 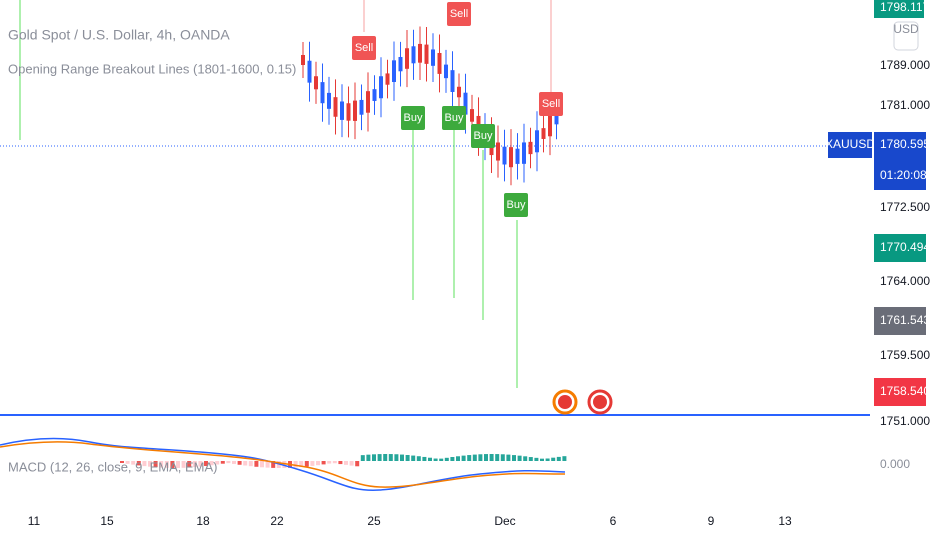 What do you see at coordinates (895, 464) in the screenshot?
I see `macd-axis-label: 0.000` at bounding box center [895, 464].